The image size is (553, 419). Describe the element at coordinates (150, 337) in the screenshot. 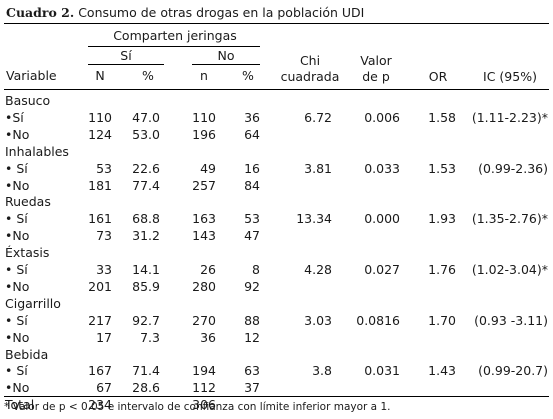

I see `cell-pct-si: 7.3` at that location.